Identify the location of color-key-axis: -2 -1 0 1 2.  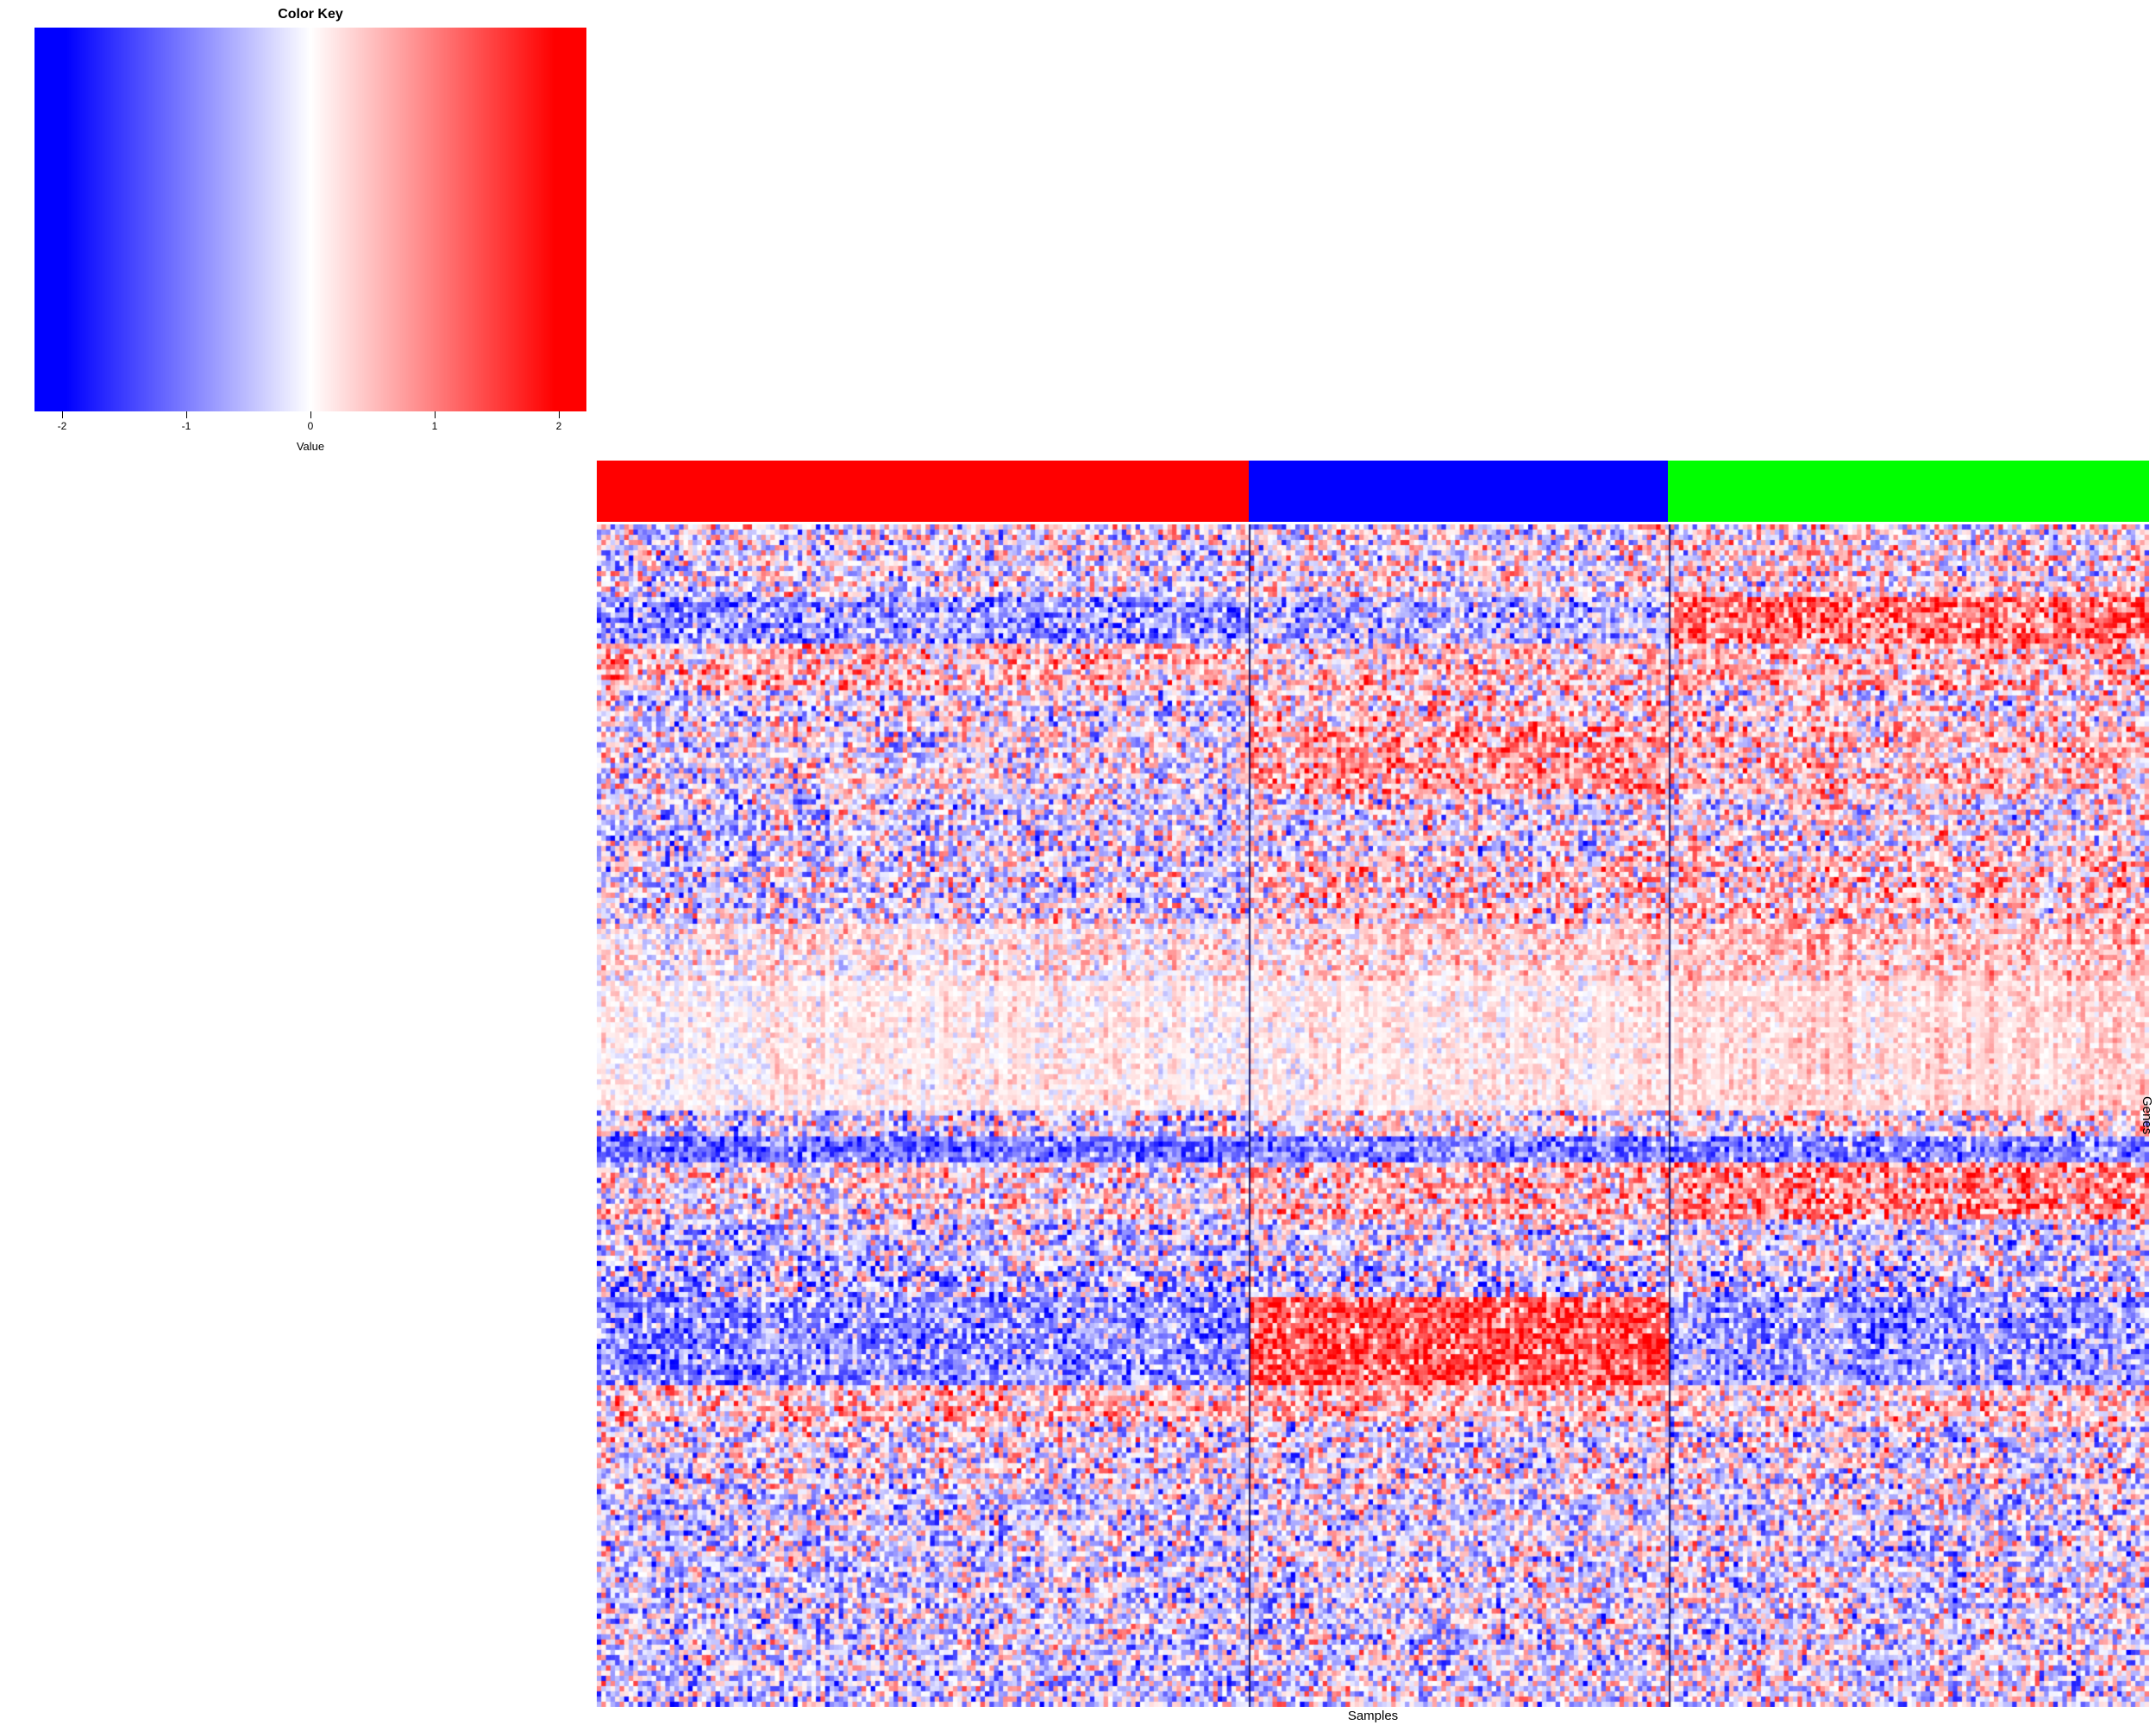
(310, 429).